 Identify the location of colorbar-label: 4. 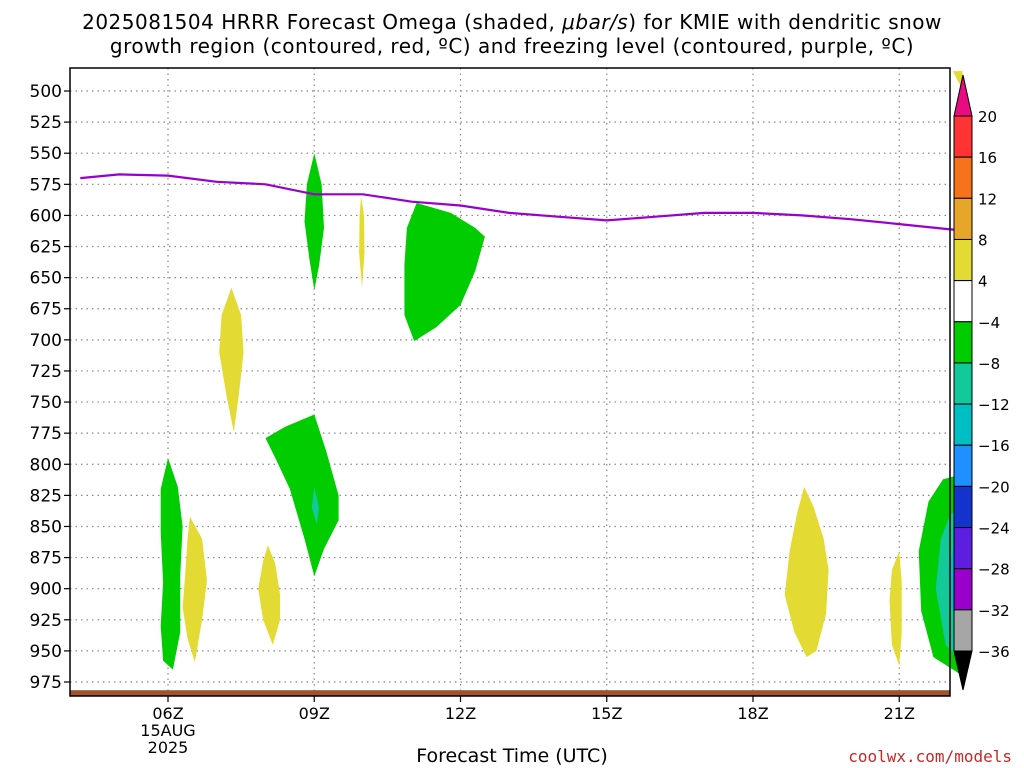
(983, 282).